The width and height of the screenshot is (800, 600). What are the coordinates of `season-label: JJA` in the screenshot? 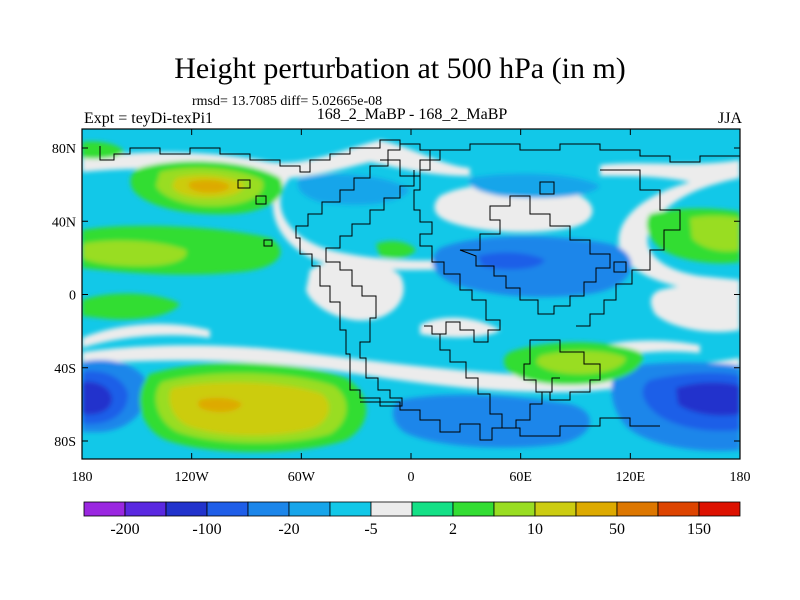 It's located at (729, 118).